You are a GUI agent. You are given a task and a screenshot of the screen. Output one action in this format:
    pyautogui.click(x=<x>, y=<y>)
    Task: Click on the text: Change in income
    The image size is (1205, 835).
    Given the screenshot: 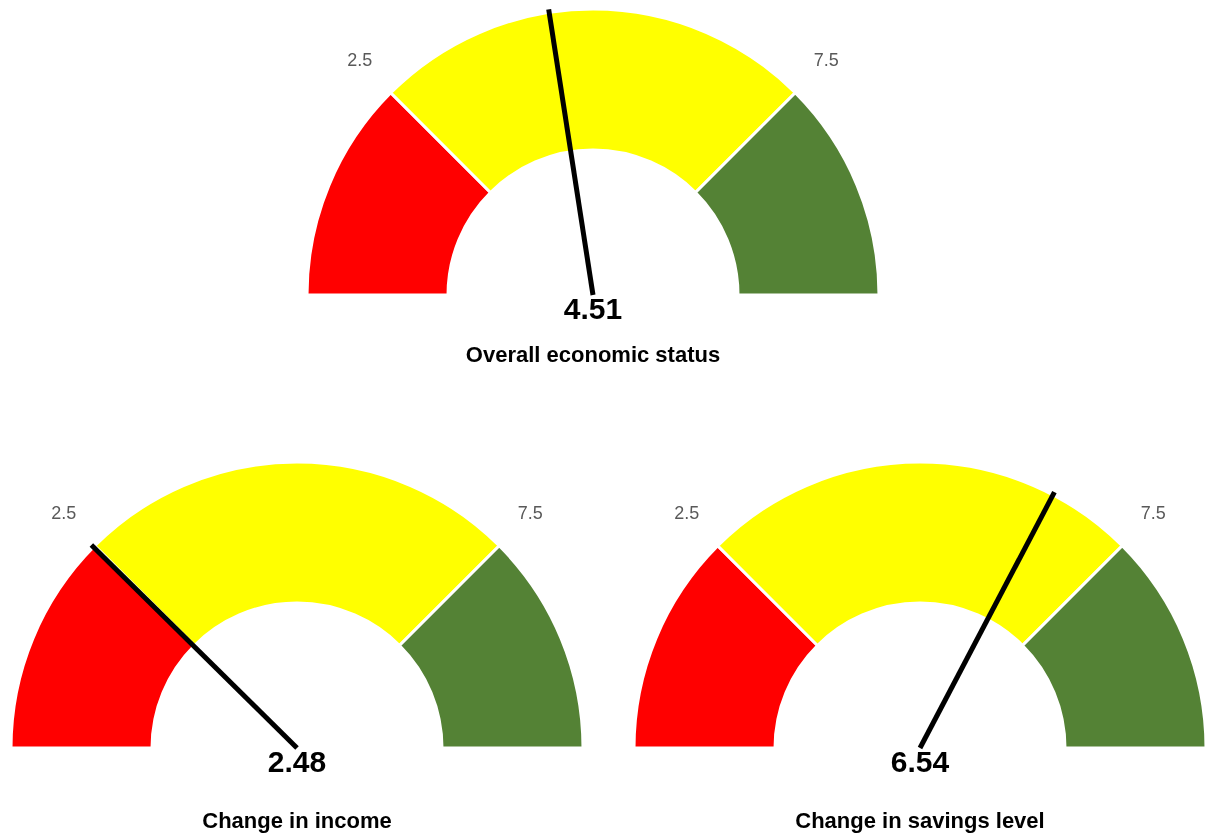 What is the action you would take?
    pyautogui.click(x=297, y=820)
    